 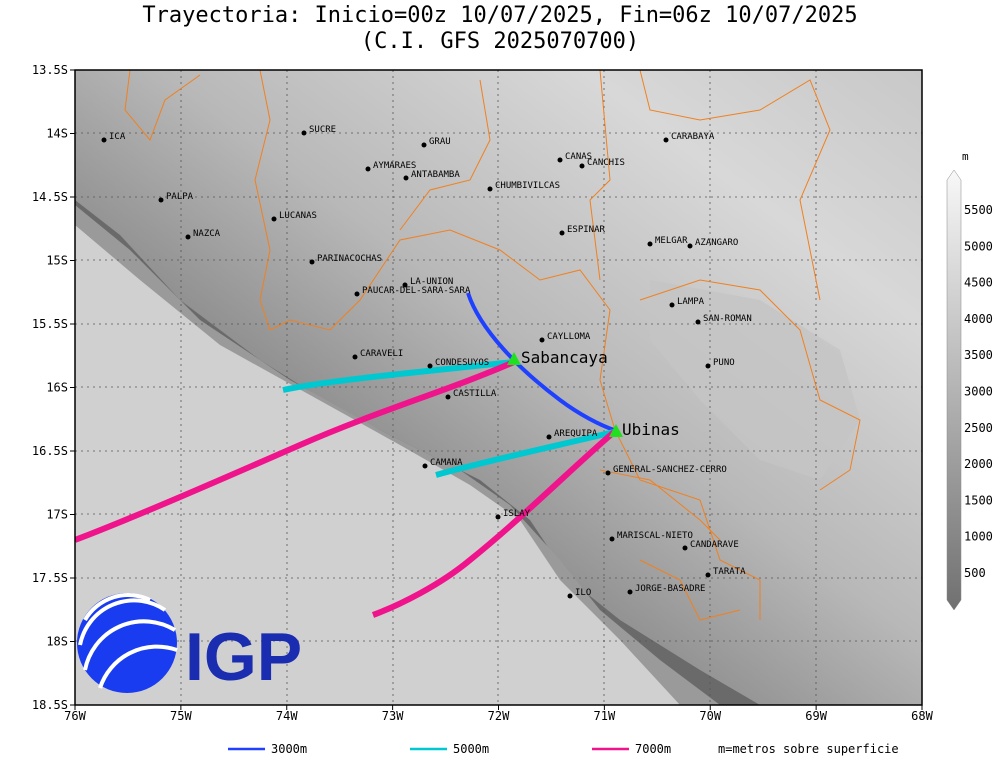 What do you see at coordinates (816, 716) in the screenshot?
I see `lon-label: 69W` at bounding box center [816, 716].